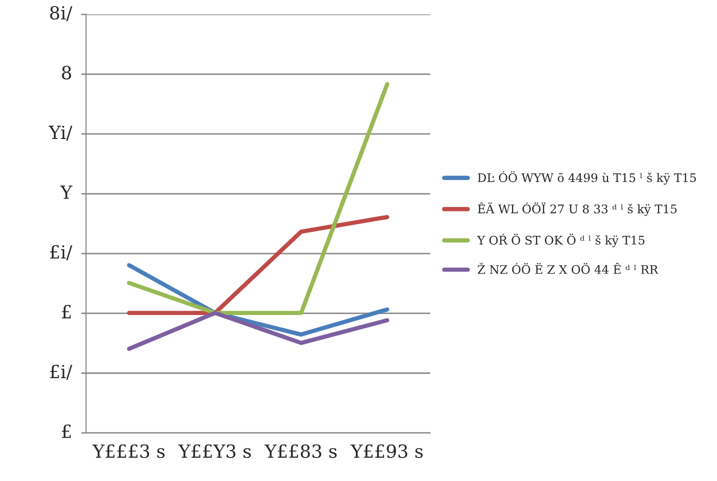 The width and height of the screenshot is (717, 481). I want to click on legend-label: Ž NZ ÓÖ Ë Z X OÖ 44 Ê ᵈ ˡ RR, so click(568, 268).